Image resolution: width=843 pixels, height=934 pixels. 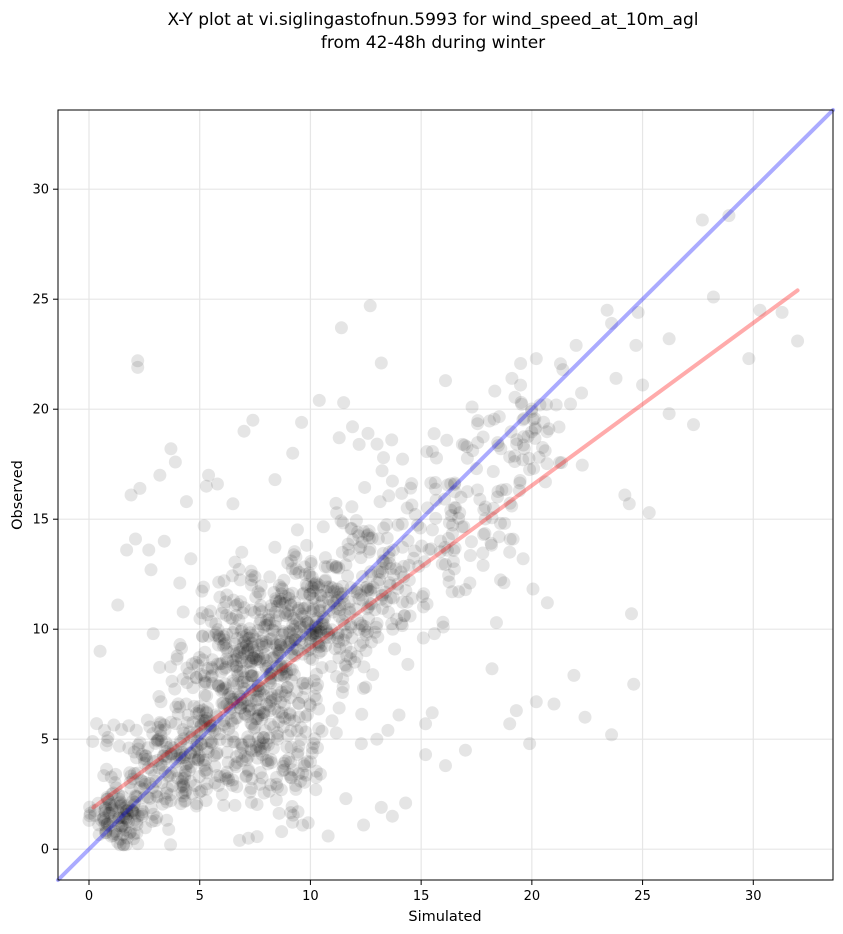 I want to click on y-tick-label: 15, so click(x=40, y=520).